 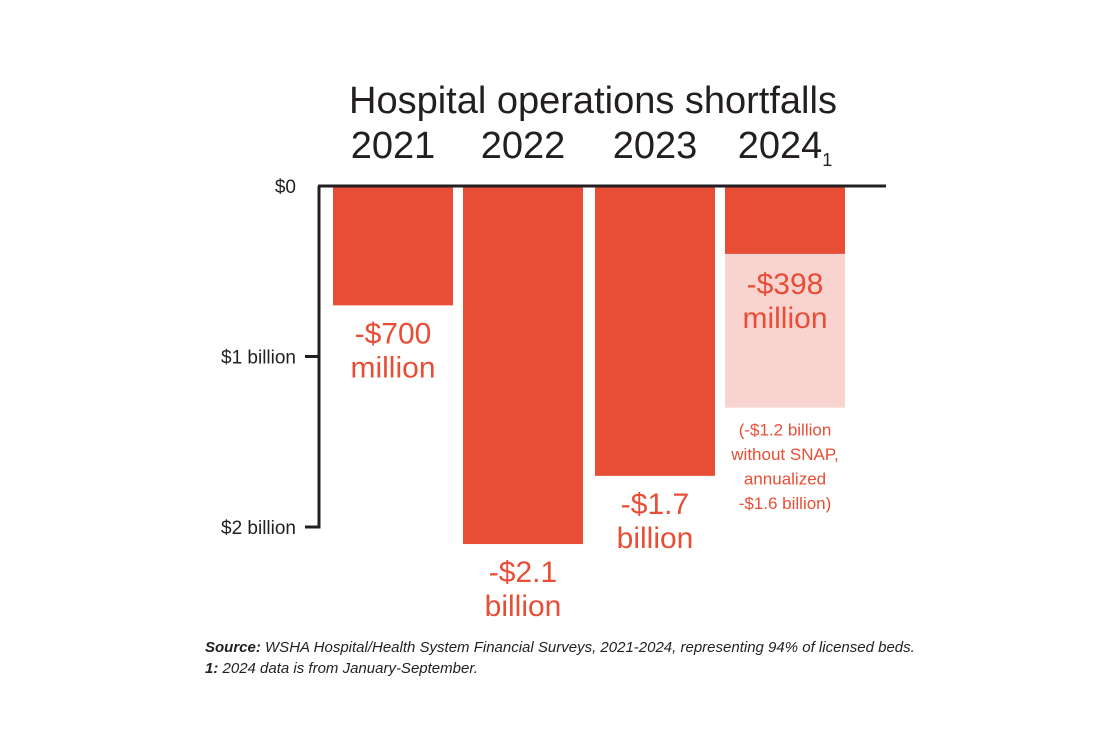 I want to click on footnote-lead: 1:, so click(x=211, y=668).